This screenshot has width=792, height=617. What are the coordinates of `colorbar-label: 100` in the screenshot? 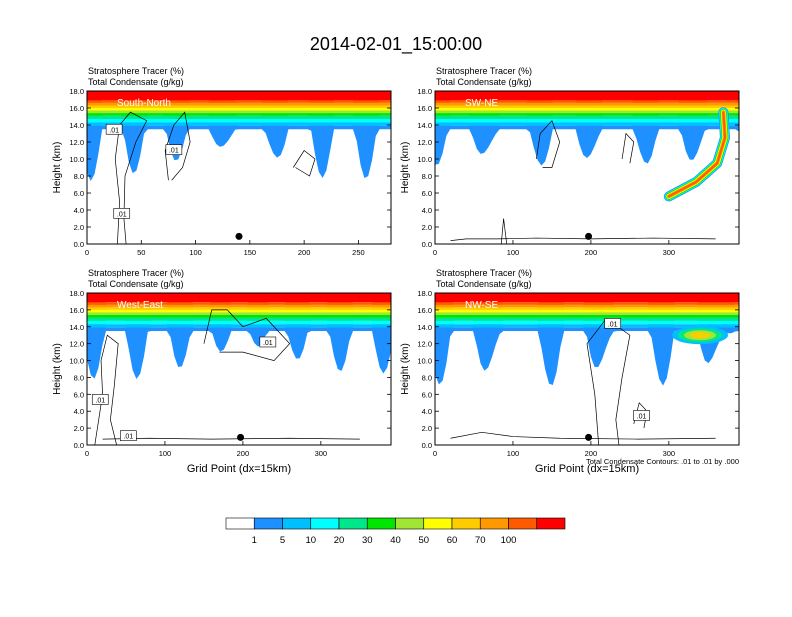 It's located at (509, 540).